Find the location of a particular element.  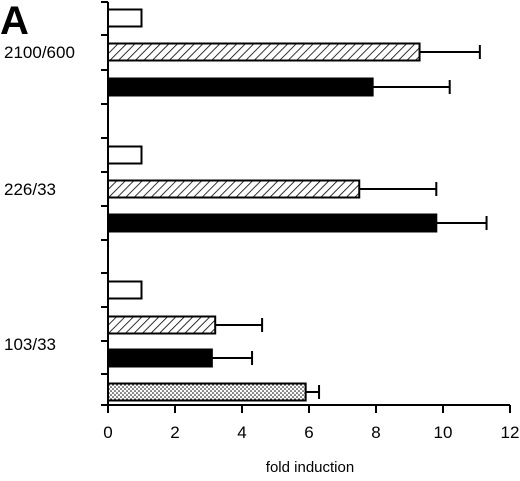

x-tick-label: 10 is located at coordinates (443, 432).